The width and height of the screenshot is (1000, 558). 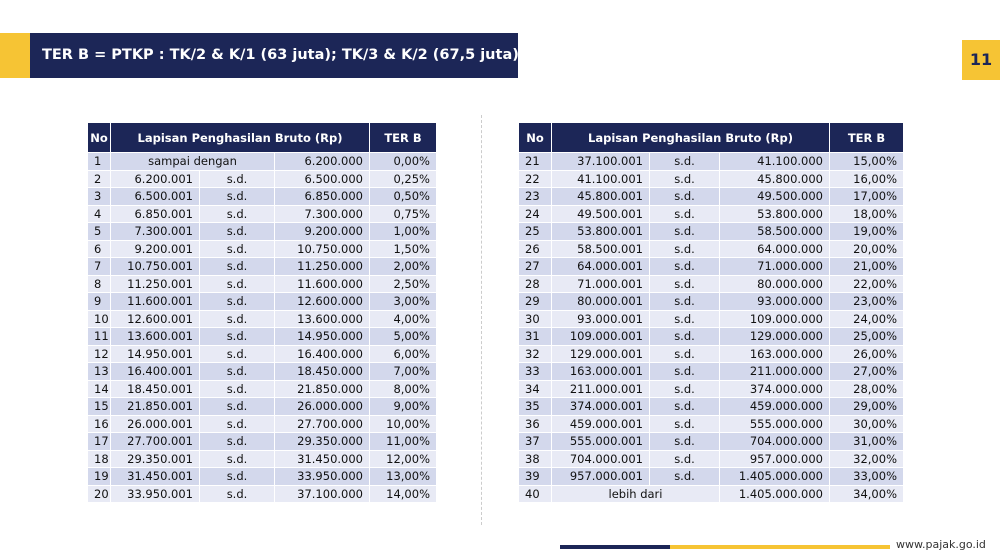 What do you see at coordinates (322, 494) in the screenshot?
I see `table-cell: 37.100.000` at bounding box center [322, 494].